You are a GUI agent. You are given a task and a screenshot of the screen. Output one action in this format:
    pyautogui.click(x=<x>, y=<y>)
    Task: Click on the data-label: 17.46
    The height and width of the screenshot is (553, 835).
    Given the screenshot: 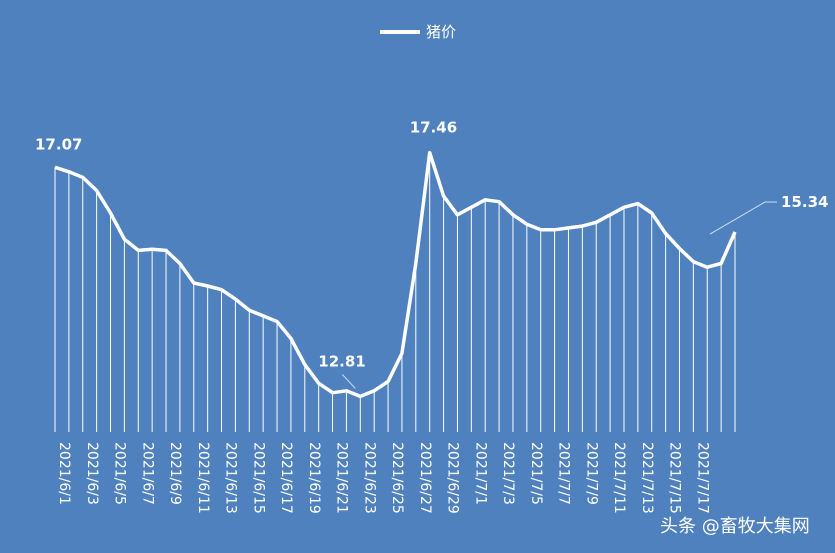 What is the action you would take?
    pyautogui.click(x=433, y=128)
    